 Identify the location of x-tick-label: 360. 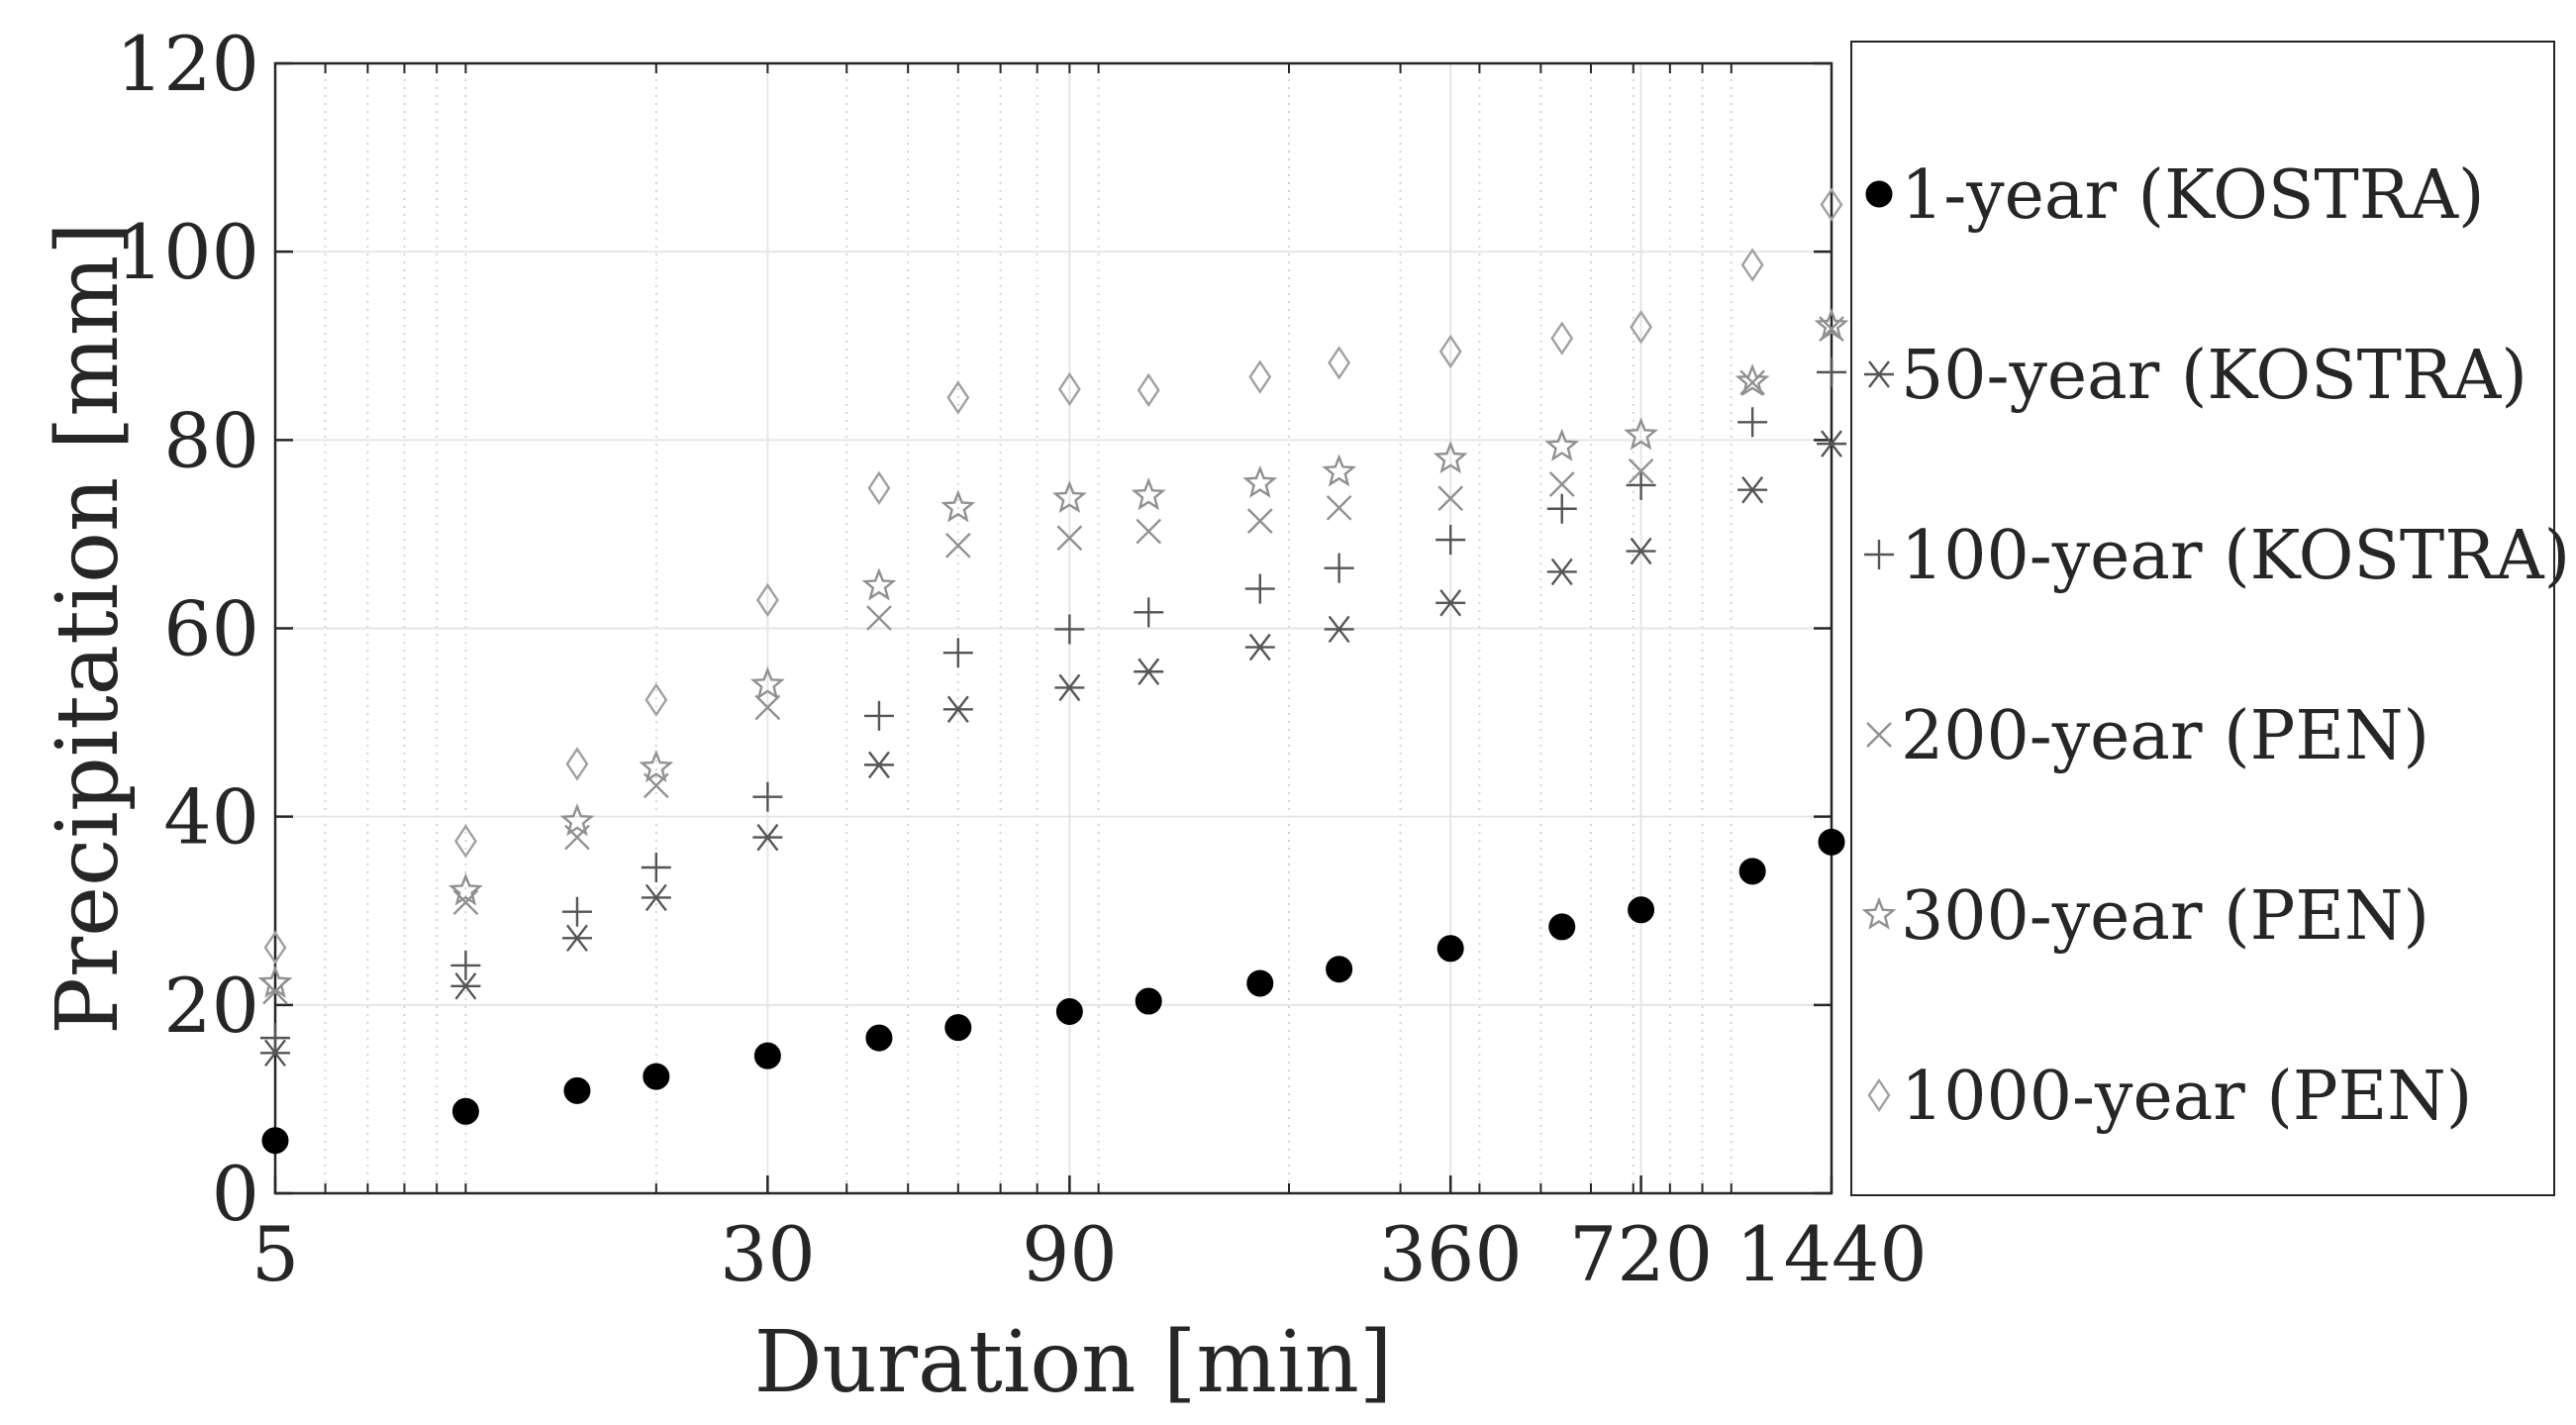
(1451, 1254).